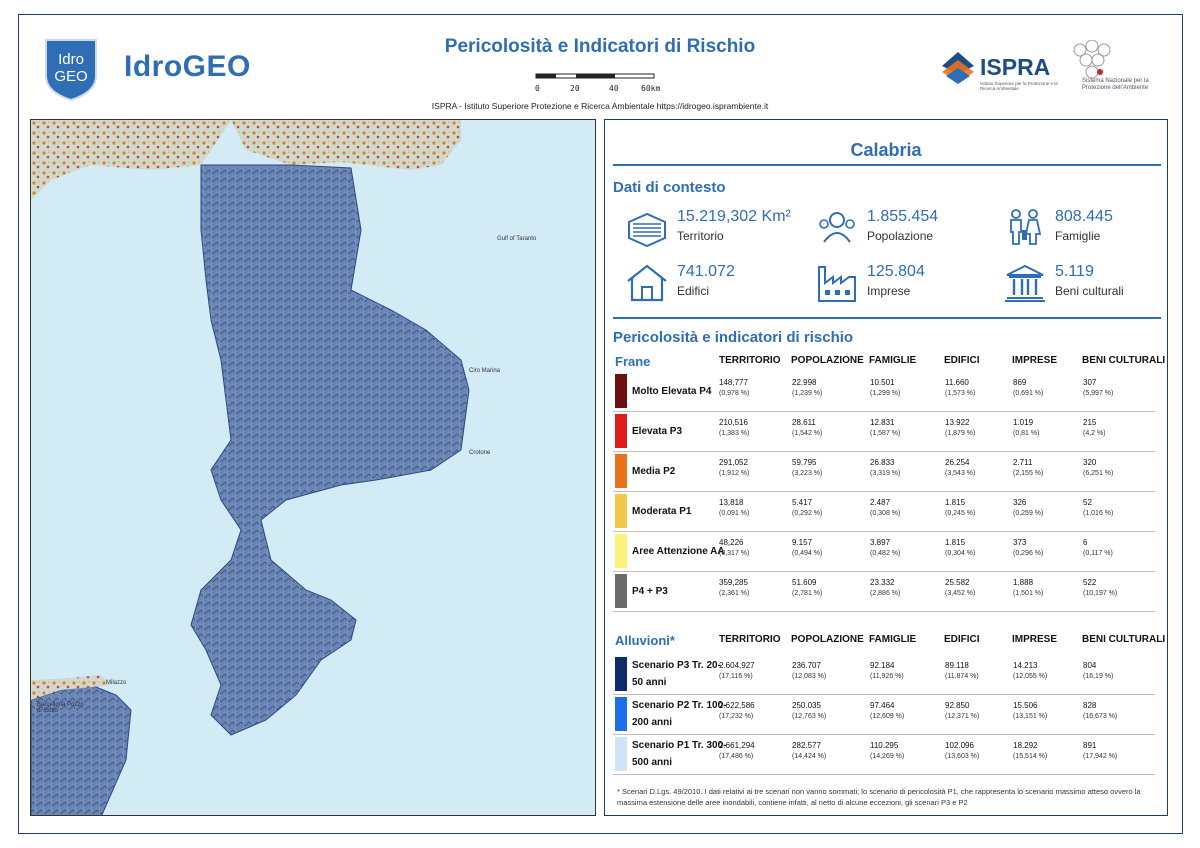  Describe the element at coordinates (650, 591) in the screenshot. I see `category-label: P4 + P3` at that location.